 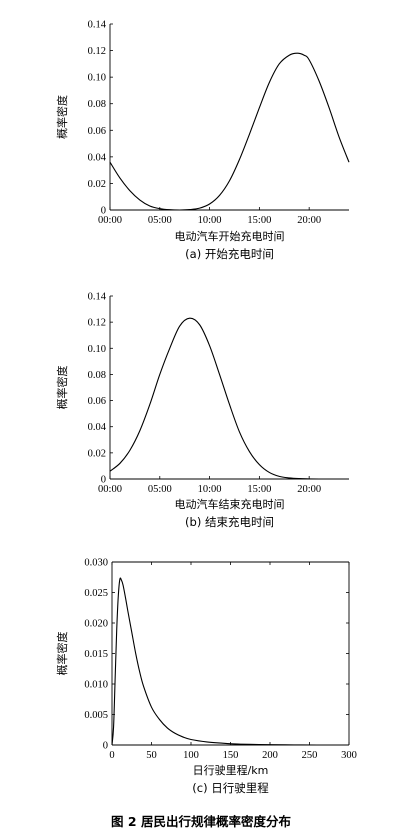 What do you see at coordinates (230, 788) in the screenshot?
I see `subplot-caption: (c) 日行驶里程` at bounding box center [230, 788].